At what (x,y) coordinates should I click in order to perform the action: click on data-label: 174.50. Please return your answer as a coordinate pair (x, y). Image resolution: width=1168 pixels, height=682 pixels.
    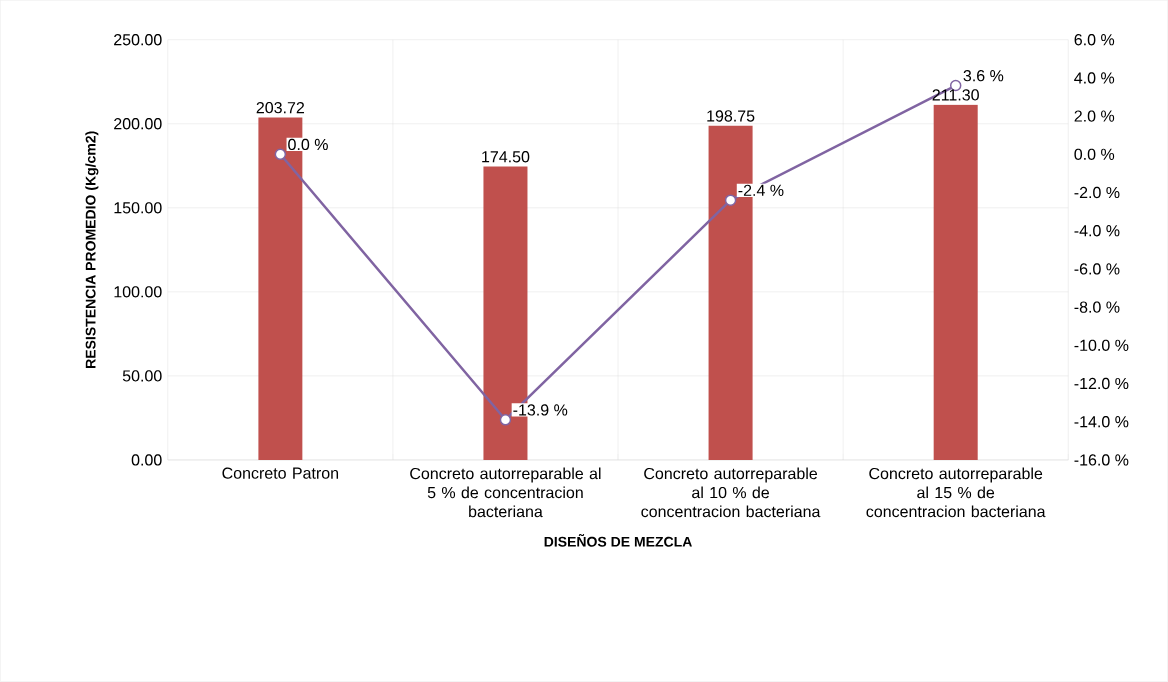
    Looking at the image, I should click on (506, 157).